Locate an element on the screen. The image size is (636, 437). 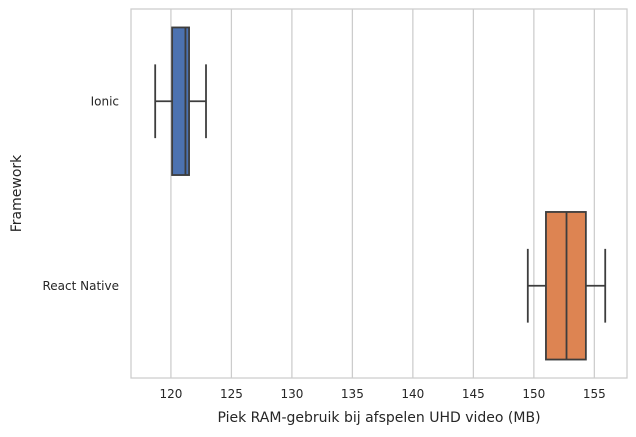
x-tick-label: 145 is located at coordinates (473, 394).